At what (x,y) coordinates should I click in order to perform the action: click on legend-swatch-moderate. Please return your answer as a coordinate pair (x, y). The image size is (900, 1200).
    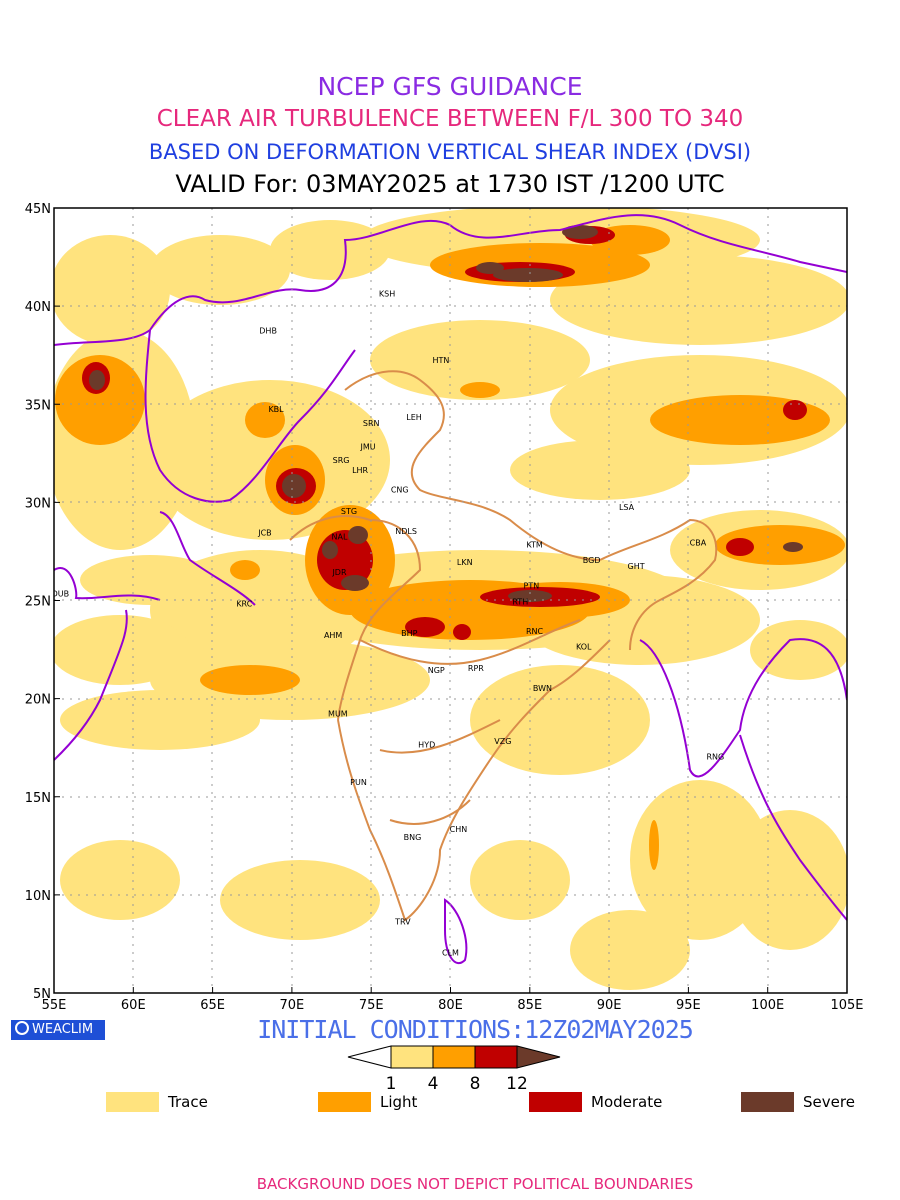
    Looking at the image, I should click on (555, 1102).